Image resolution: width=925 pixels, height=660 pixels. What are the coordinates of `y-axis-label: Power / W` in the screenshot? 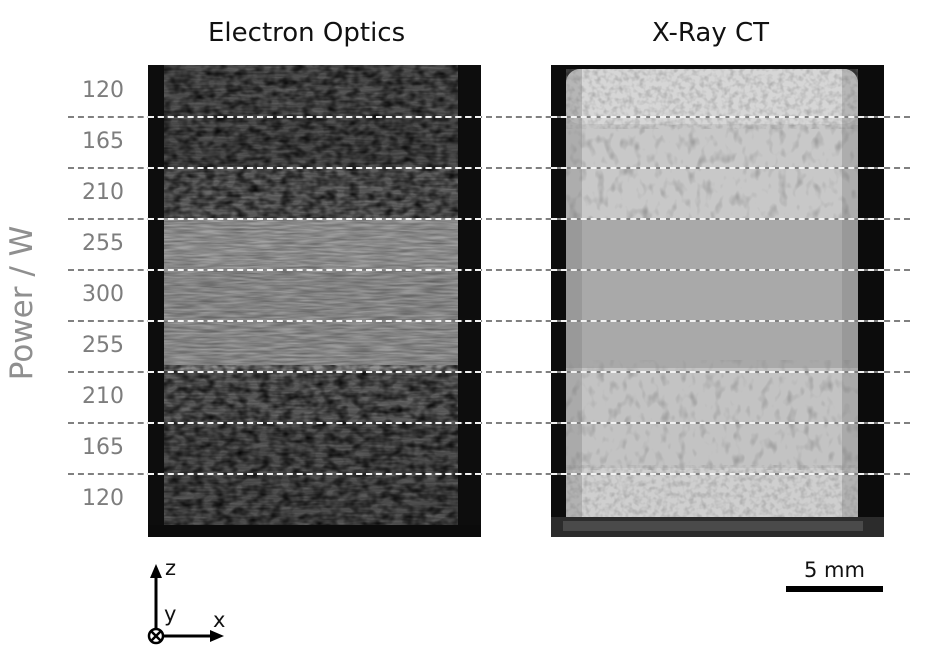 It's located at (22, 303).